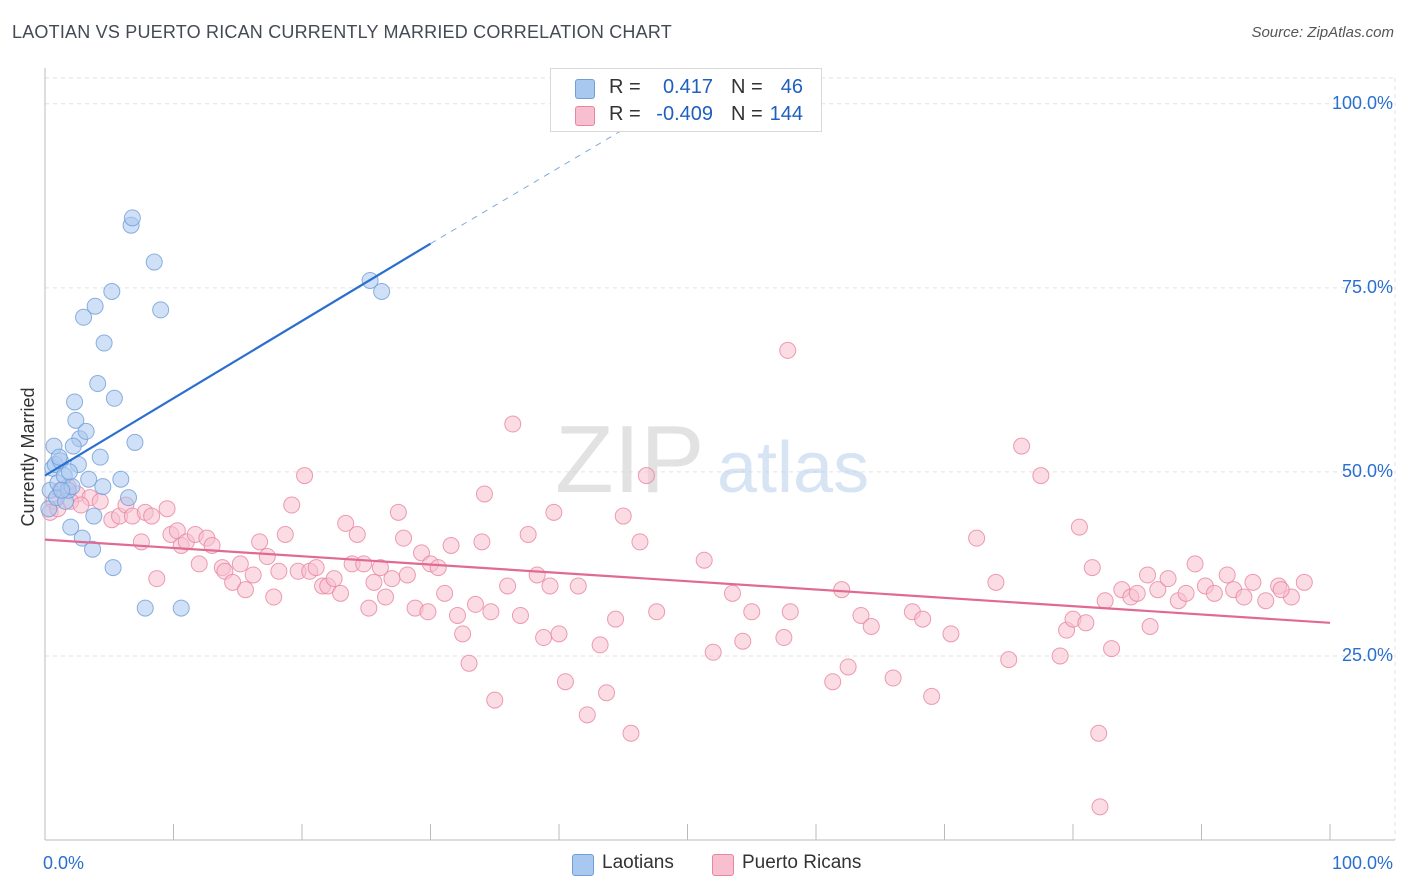 The height and width of the screenshot is (892, 1406). I want to click on r-value: -0.409, so click(684, 114).